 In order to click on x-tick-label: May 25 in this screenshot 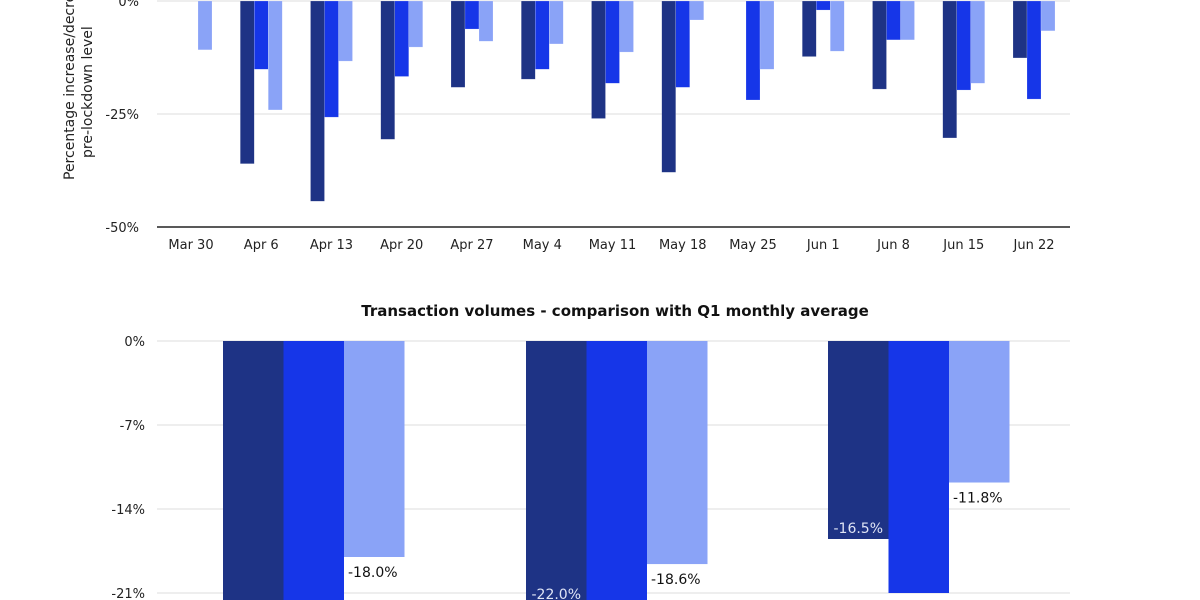, I will do `click(753, 245)`.